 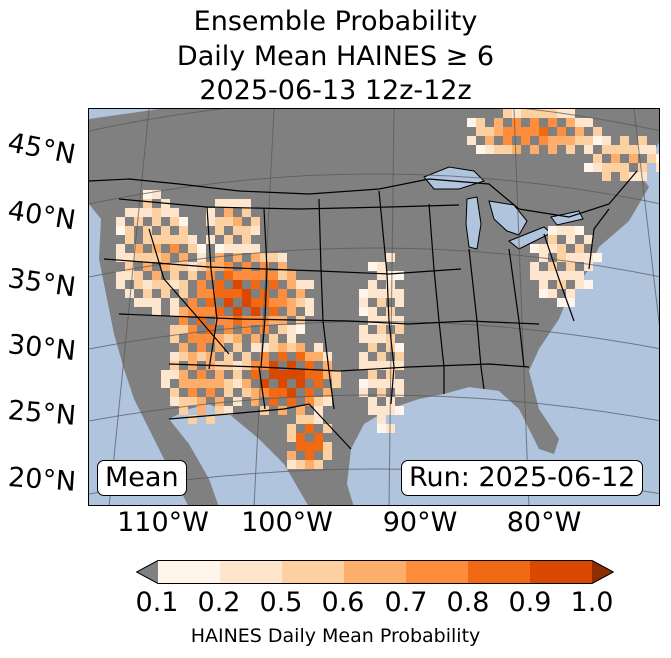 What do you see at coordinates (42, 413) in the screenshot?
I see `latitude-label-25n: 25°N` at bounding box center [42, 413].